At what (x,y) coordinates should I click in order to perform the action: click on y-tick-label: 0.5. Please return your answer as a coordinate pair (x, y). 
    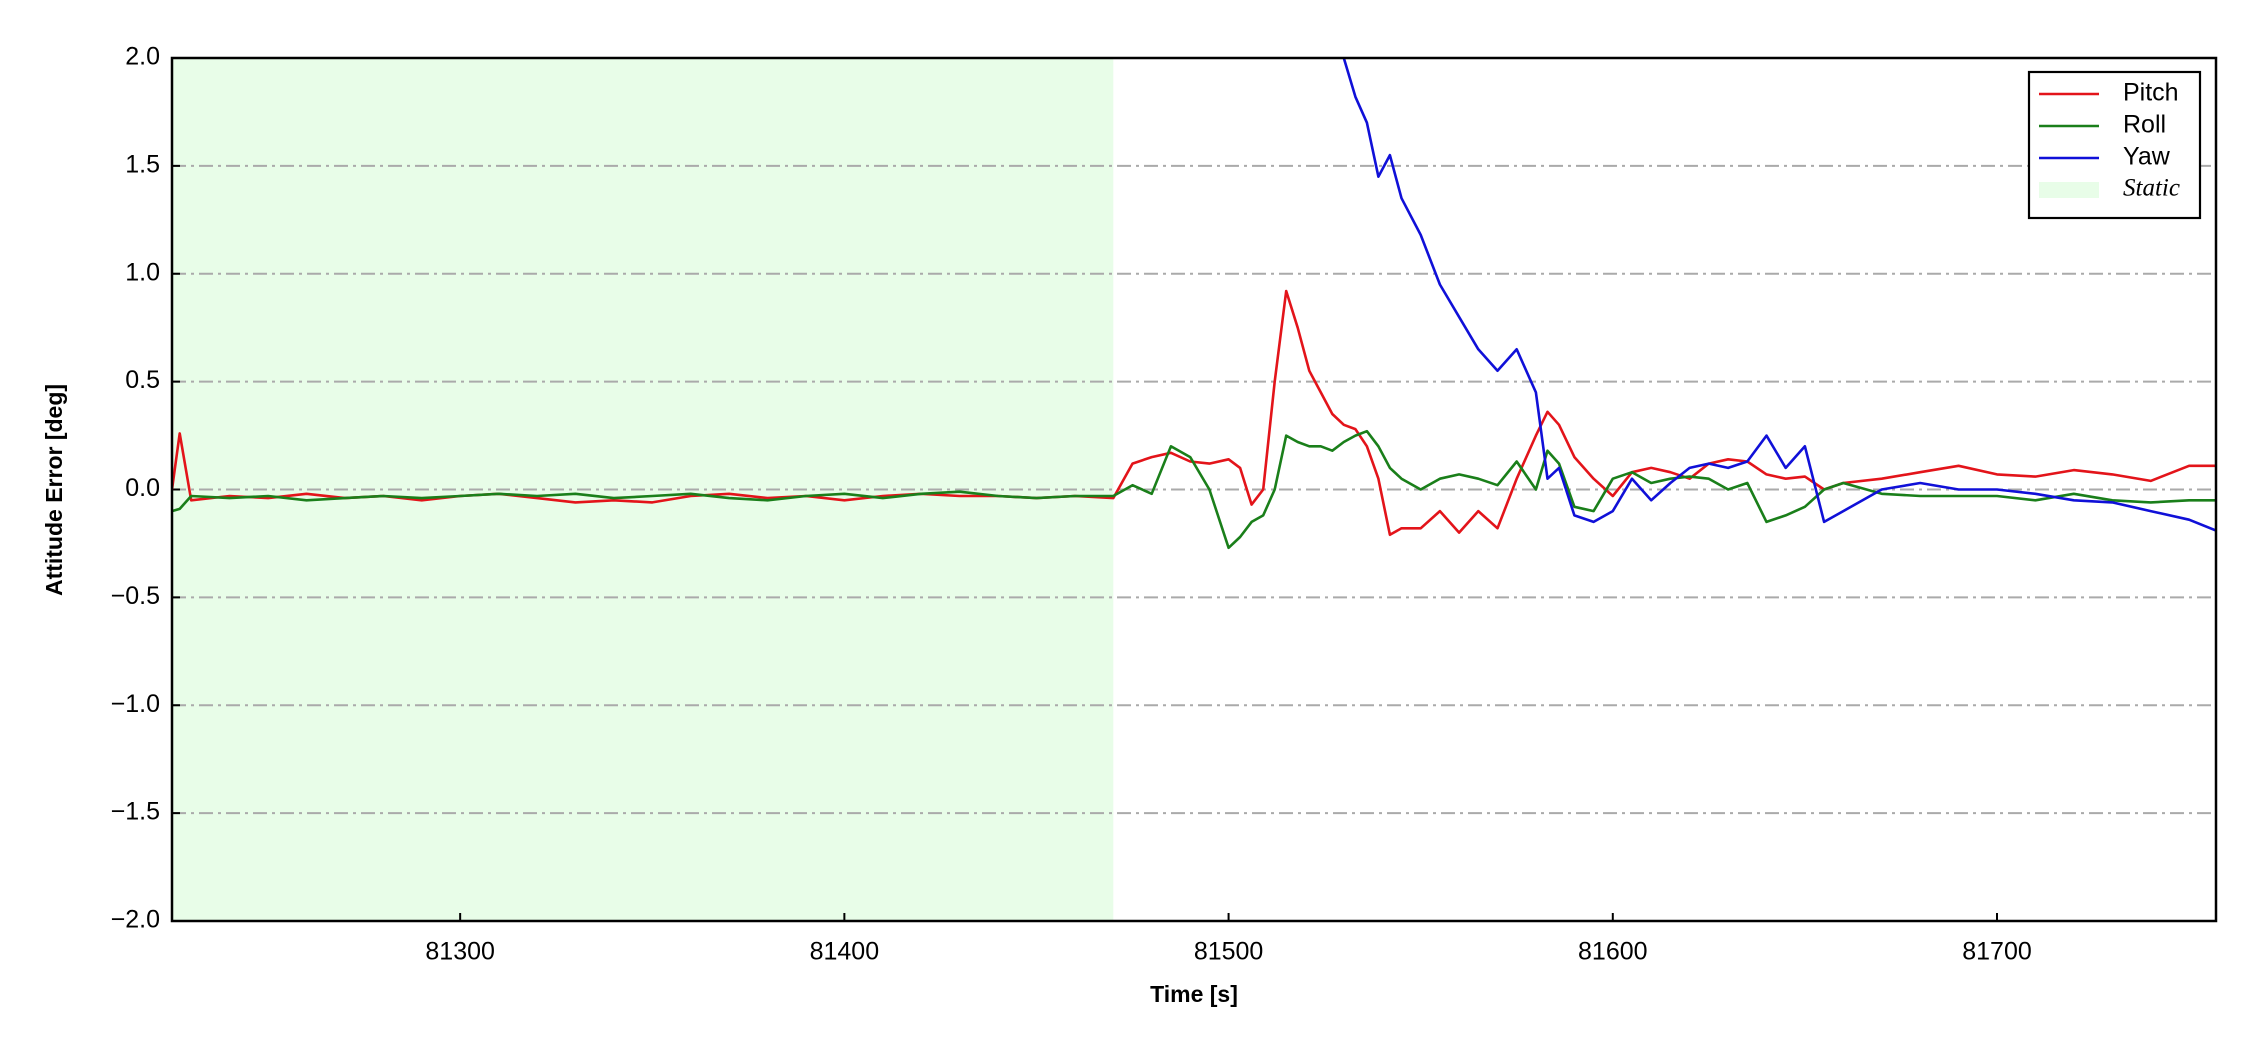
    Looking at the image, I should click on (142, 380).